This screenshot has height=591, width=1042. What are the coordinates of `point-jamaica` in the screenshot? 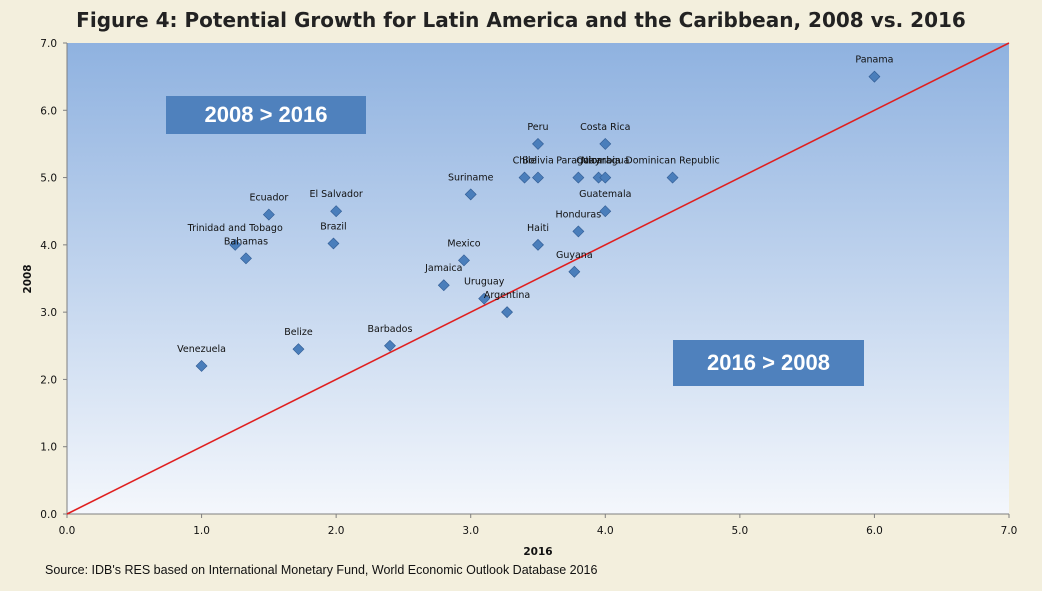 It's located at (443, 285).